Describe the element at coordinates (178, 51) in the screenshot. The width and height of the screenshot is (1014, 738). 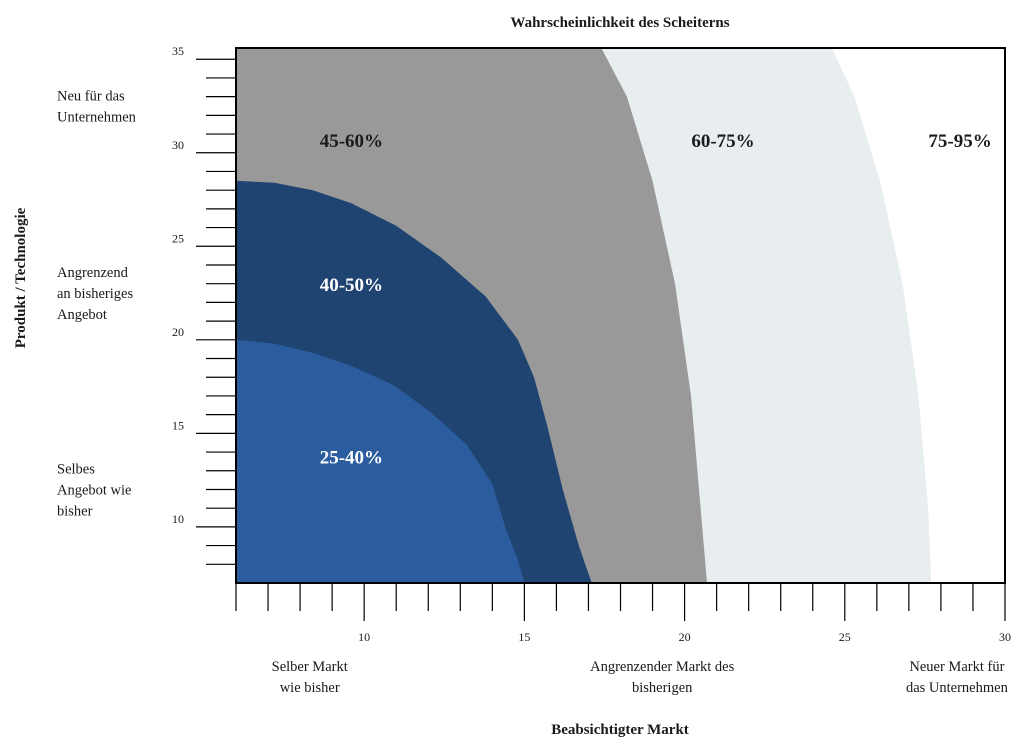
I see `y-tick-label: 35` at that location.